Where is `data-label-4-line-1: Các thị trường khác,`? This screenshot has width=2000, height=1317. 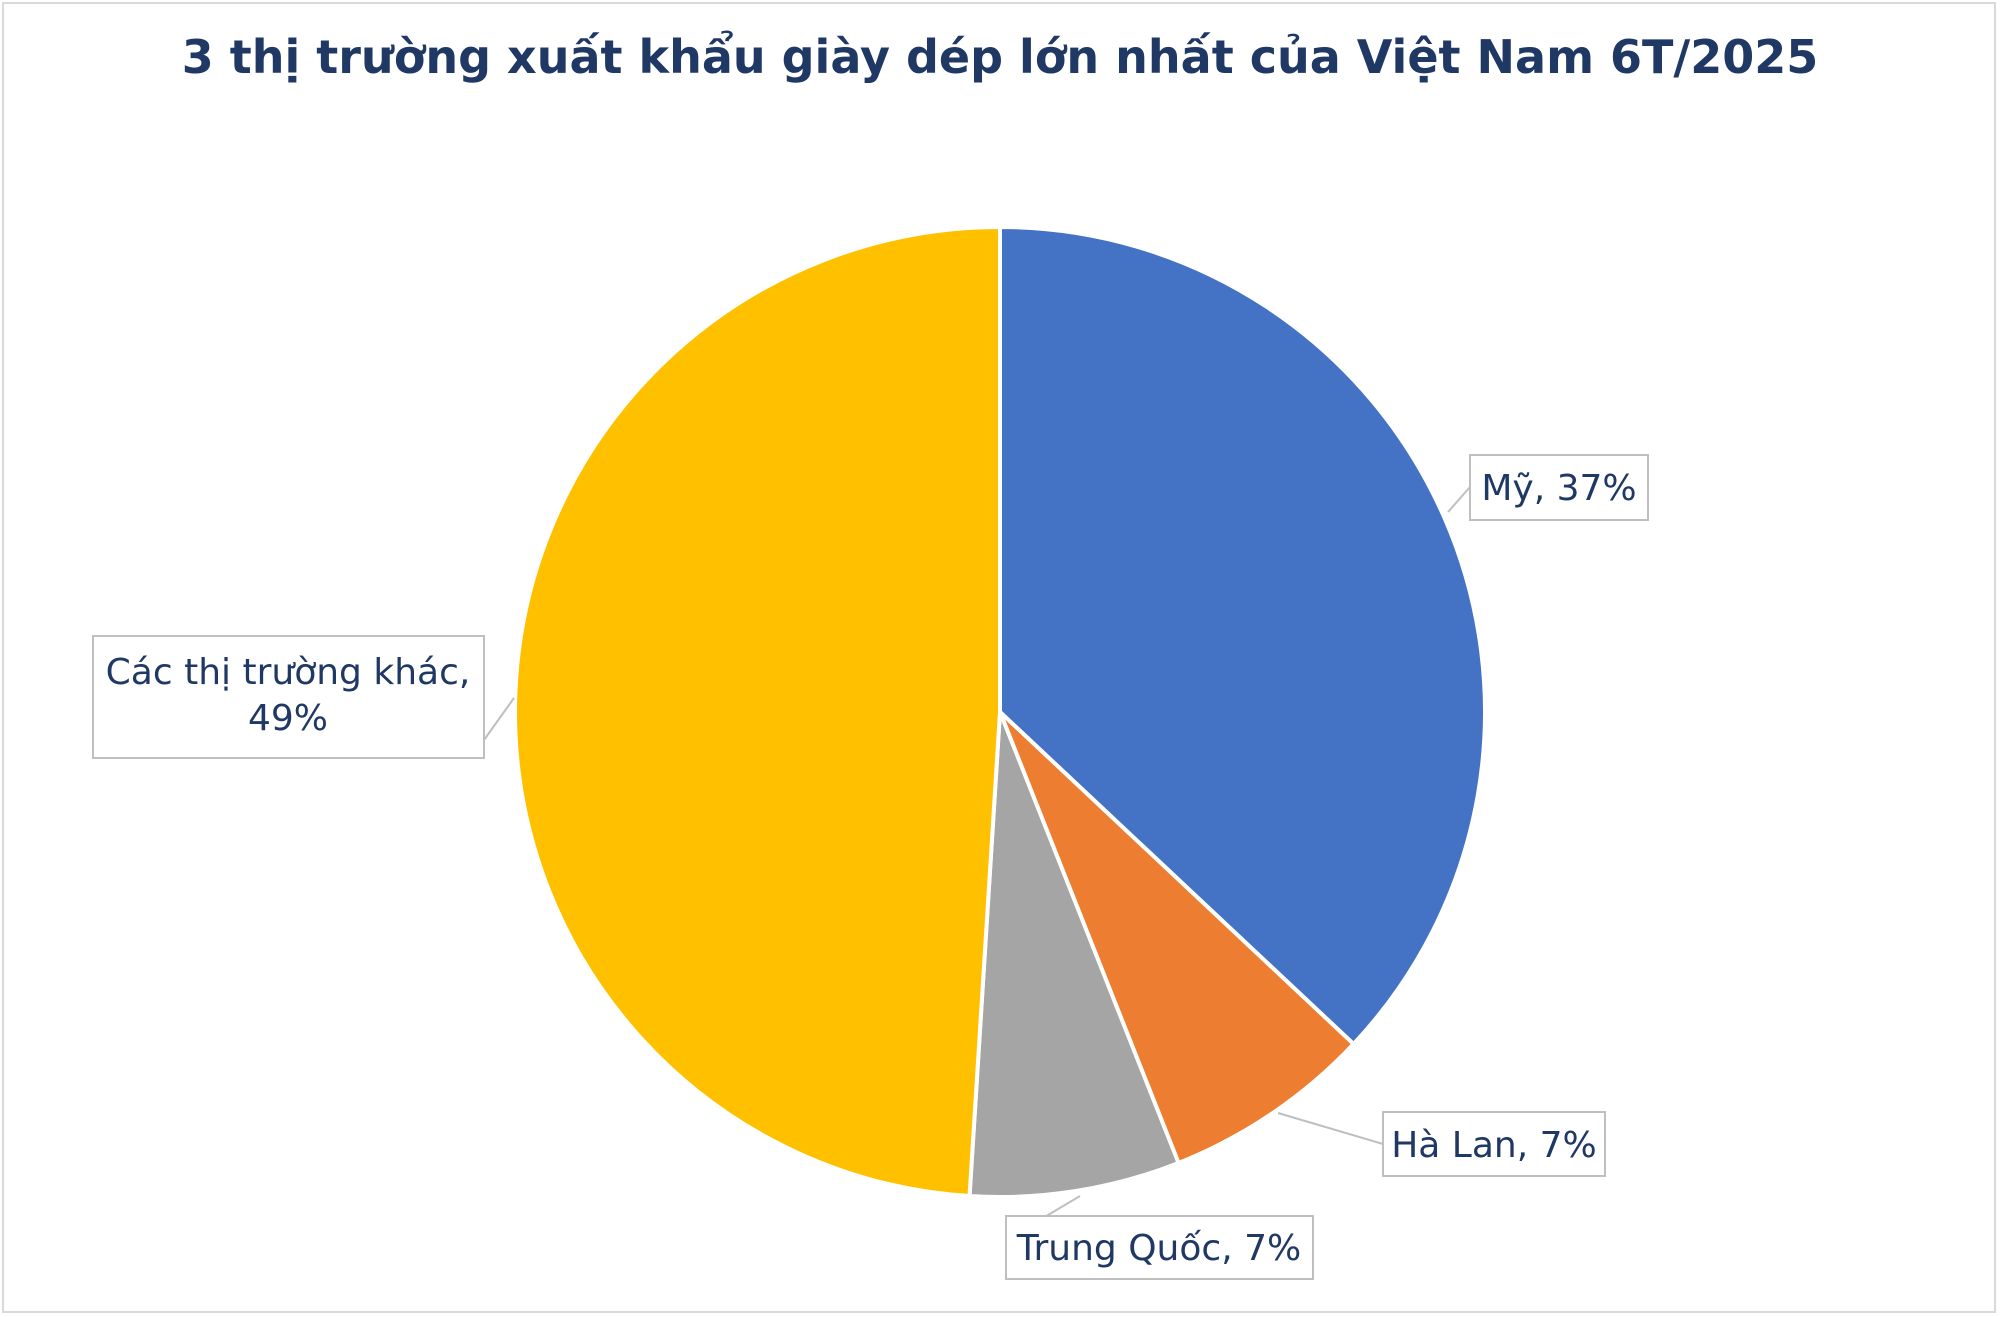 data-label-4-line-1: Các thị trường khác, is located at coordinates (288, 672).